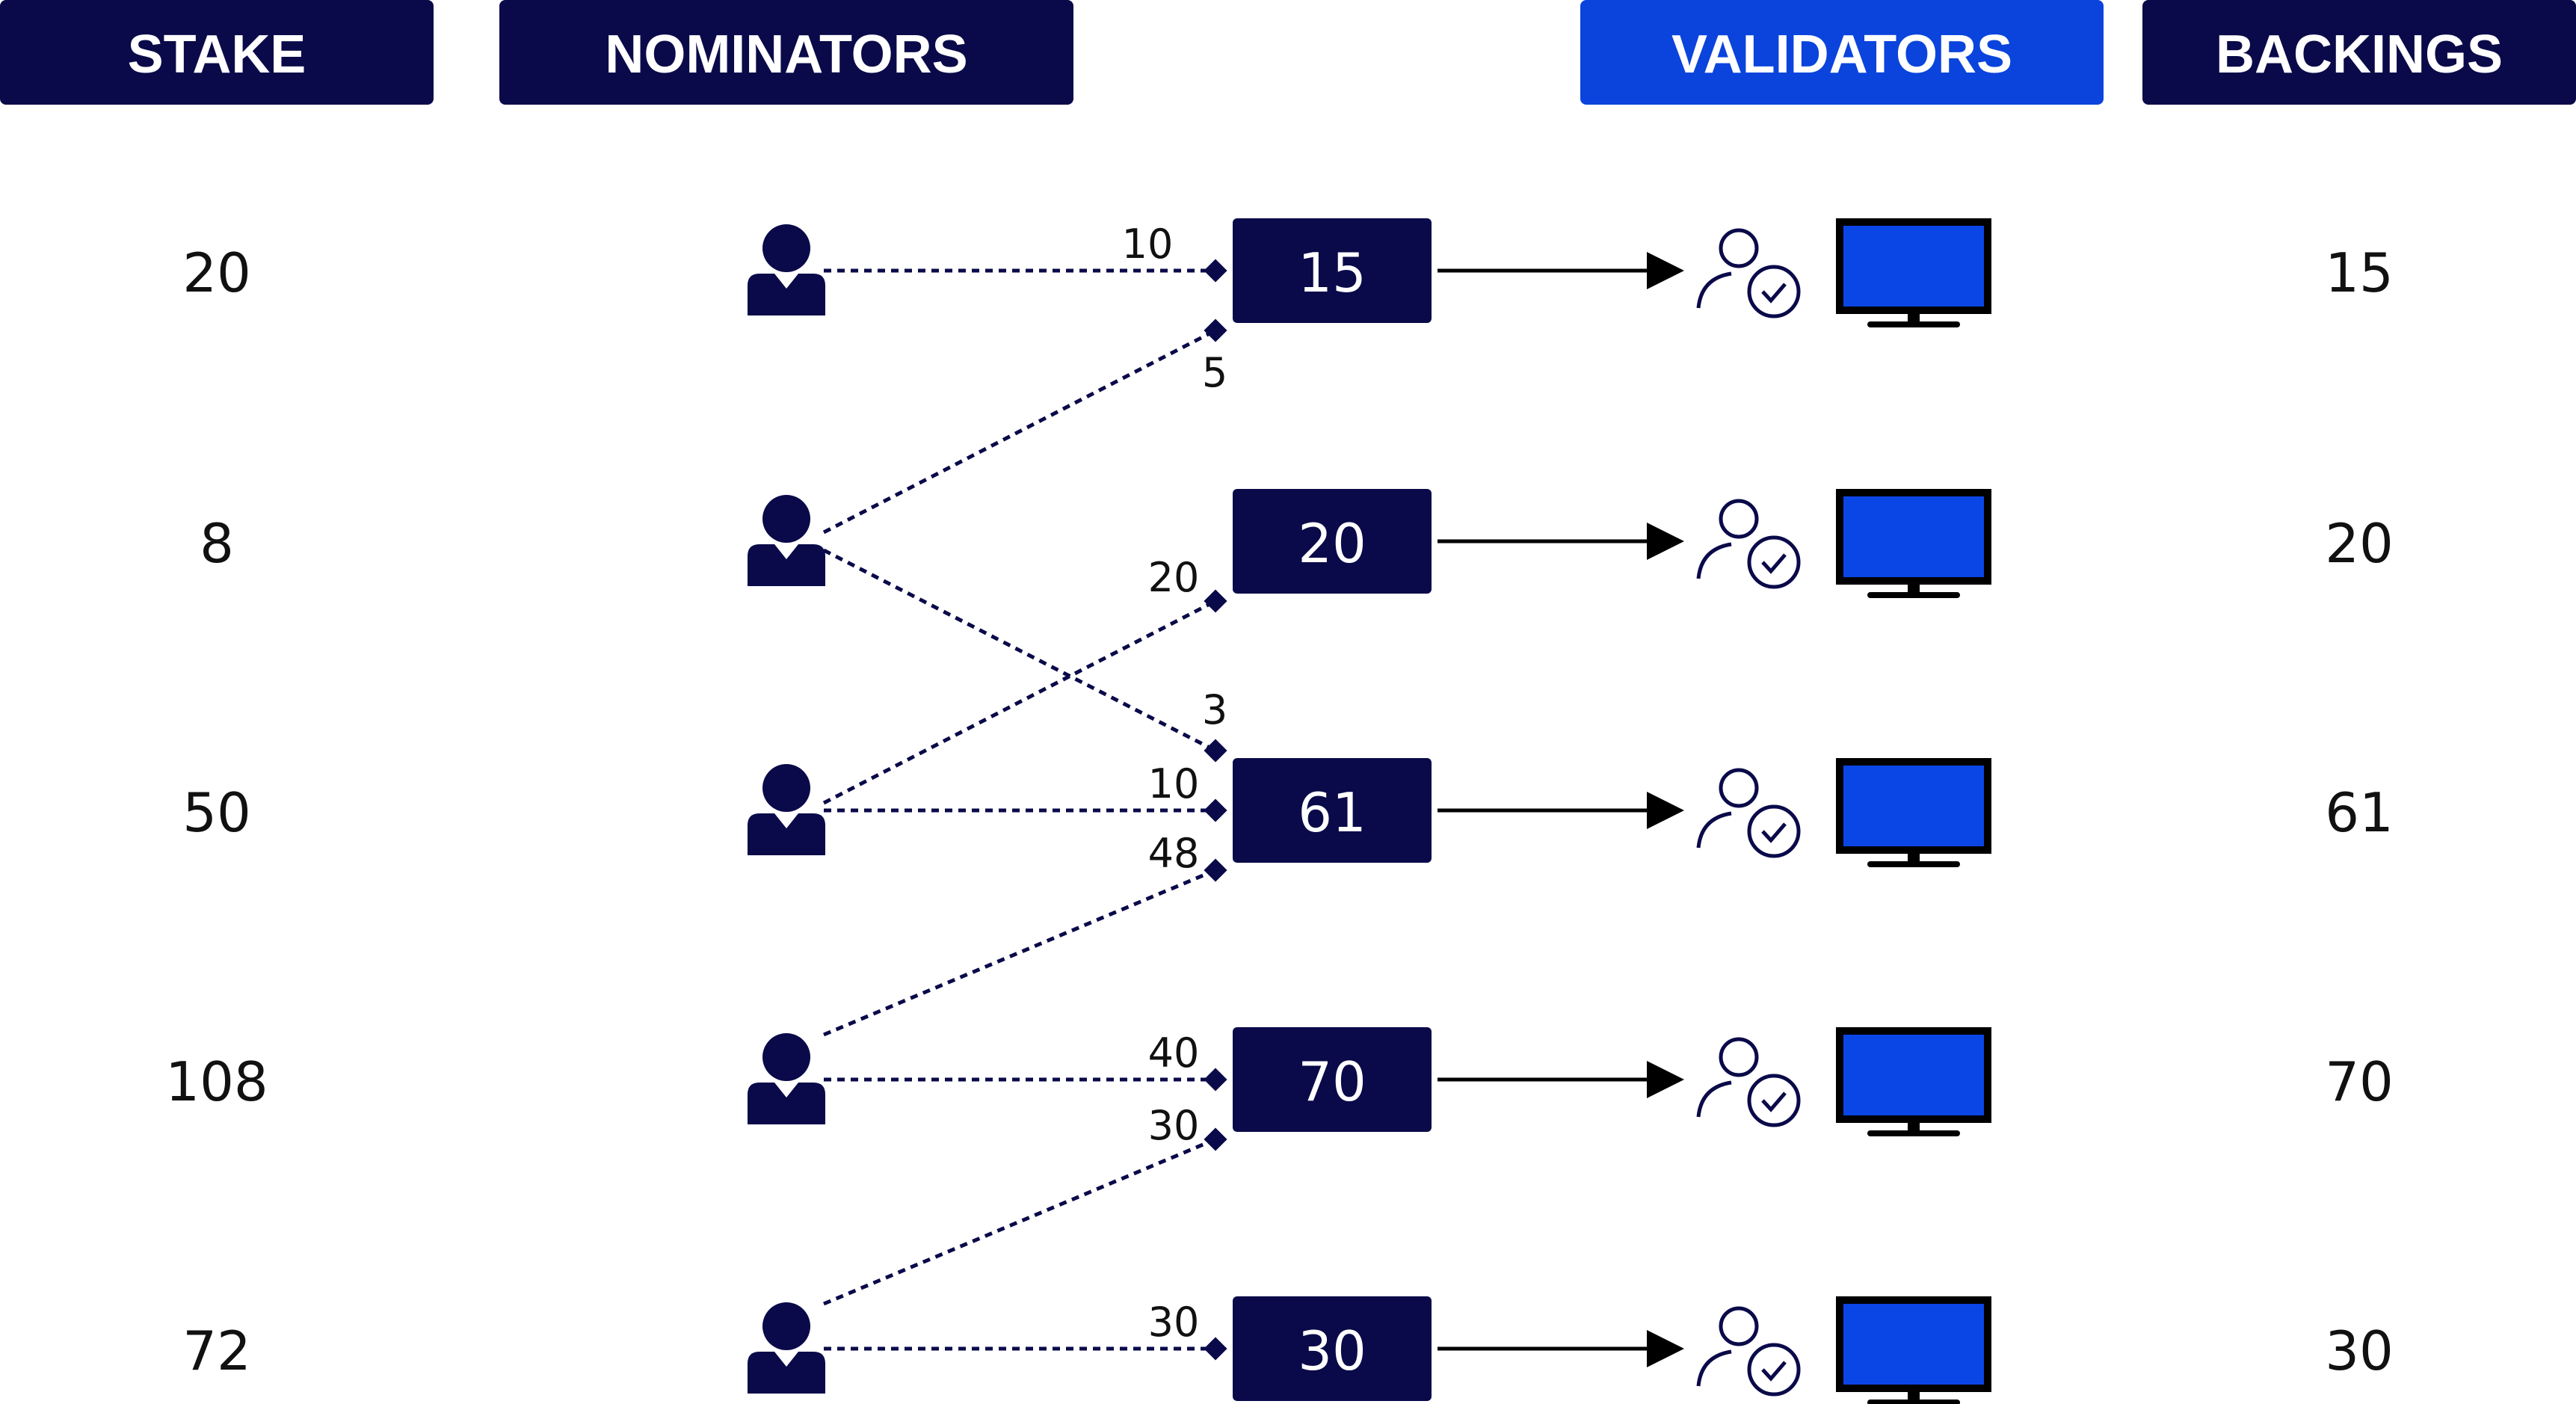 The height and width of the screenshot is (1404, 2576). I want to click on header-validators: VALIDATORS, so click(1842, 52).